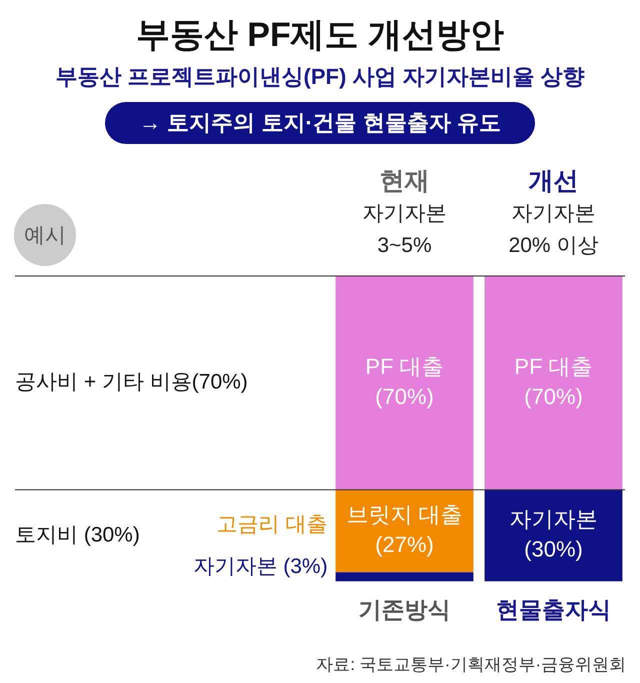  Describe the element at coordinates (554, 534) in the screenshot. I see `data-label: 자기자본 (30%)` at that location.